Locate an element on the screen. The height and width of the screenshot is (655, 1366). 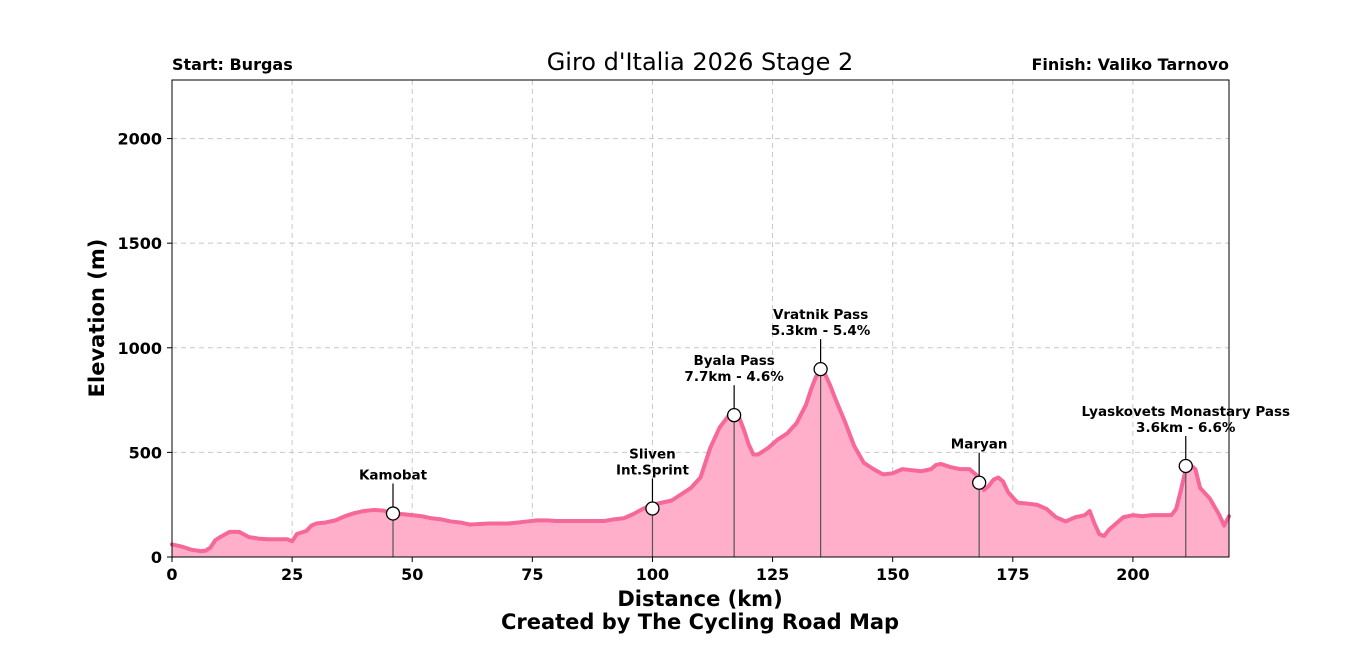
x-tick-label: 100 is located at coordinates (652, 574).